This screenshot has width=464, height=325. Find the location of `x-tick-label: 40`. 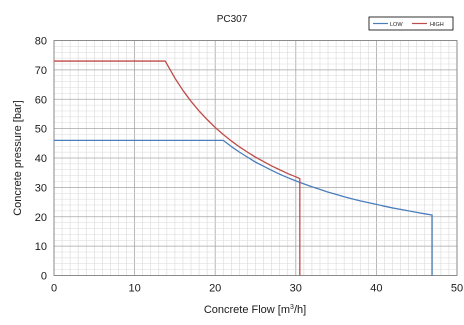

x-tick-label: 40 is located at coordinates (376, 289).